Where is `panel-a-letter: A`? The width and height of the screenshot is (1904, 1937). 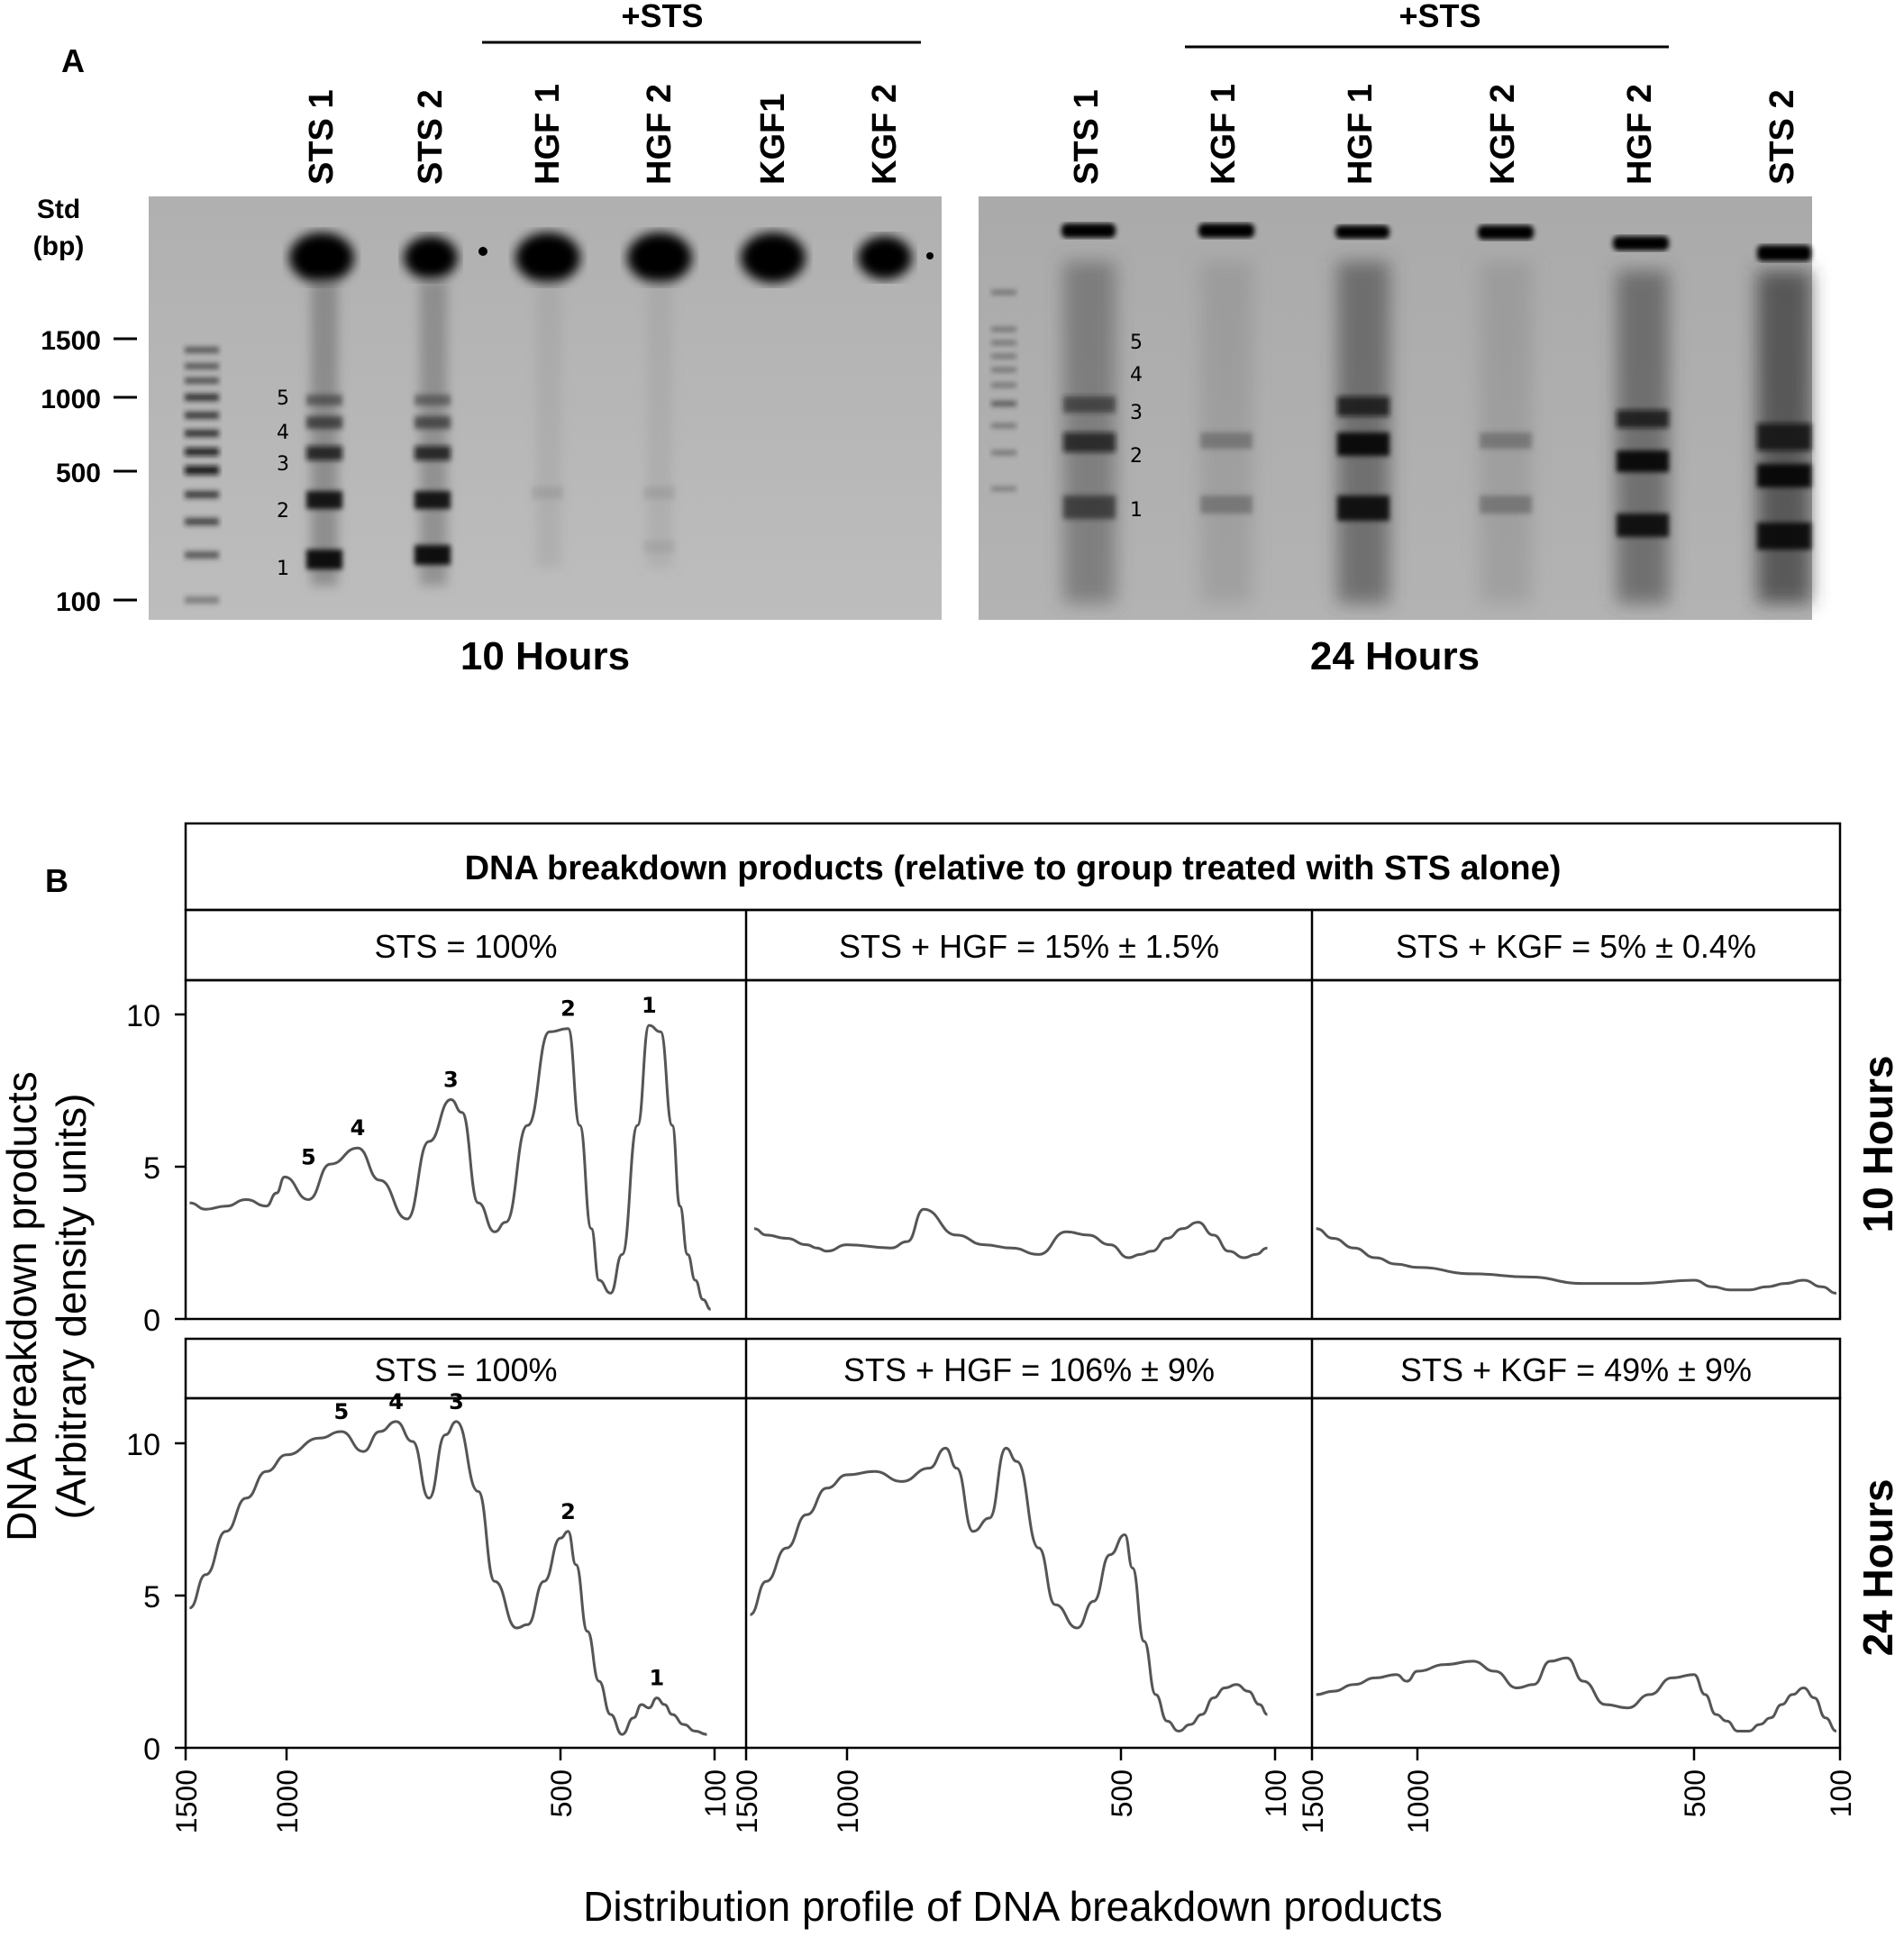
panel-a-letter: A is located at coordinates (73, 61).